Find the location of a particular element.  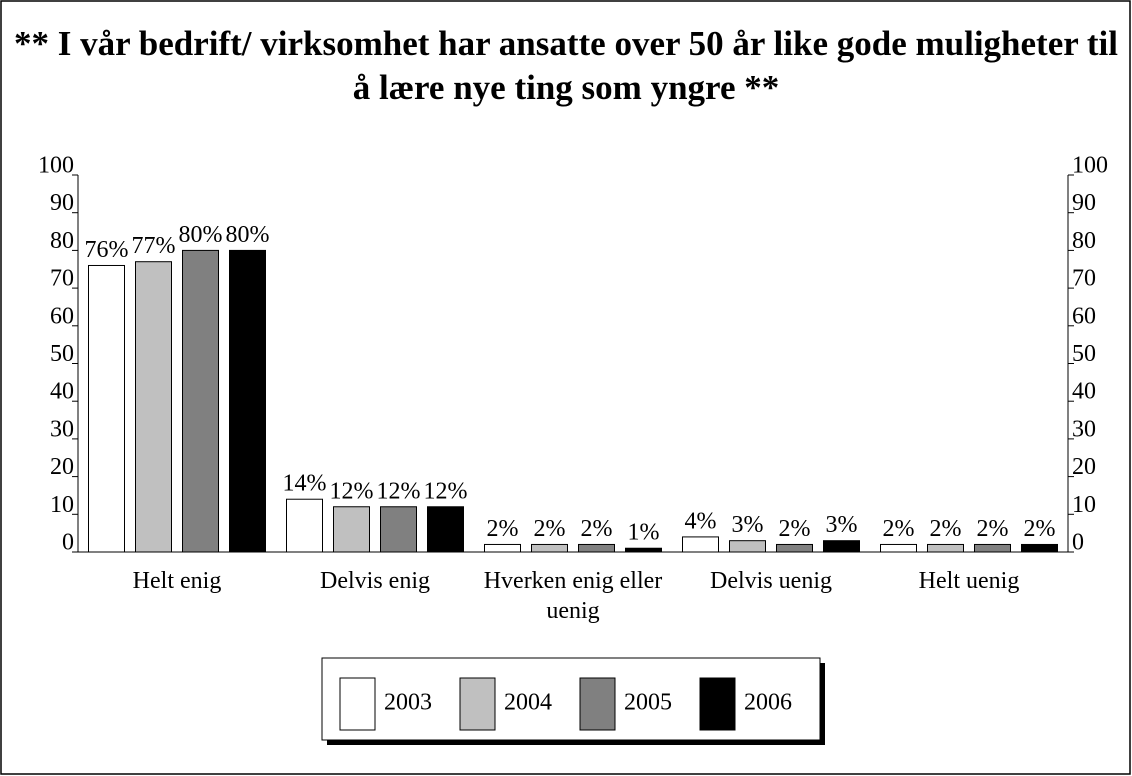

legend-label: 2005 is located at coordinates (648, 703).